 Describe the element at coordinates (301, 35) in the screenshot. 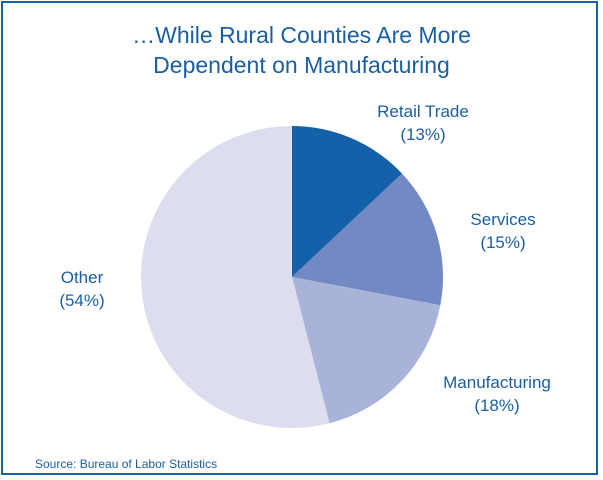

I see `chart-title-line-1: …While Rural Counties Are More` at that location.